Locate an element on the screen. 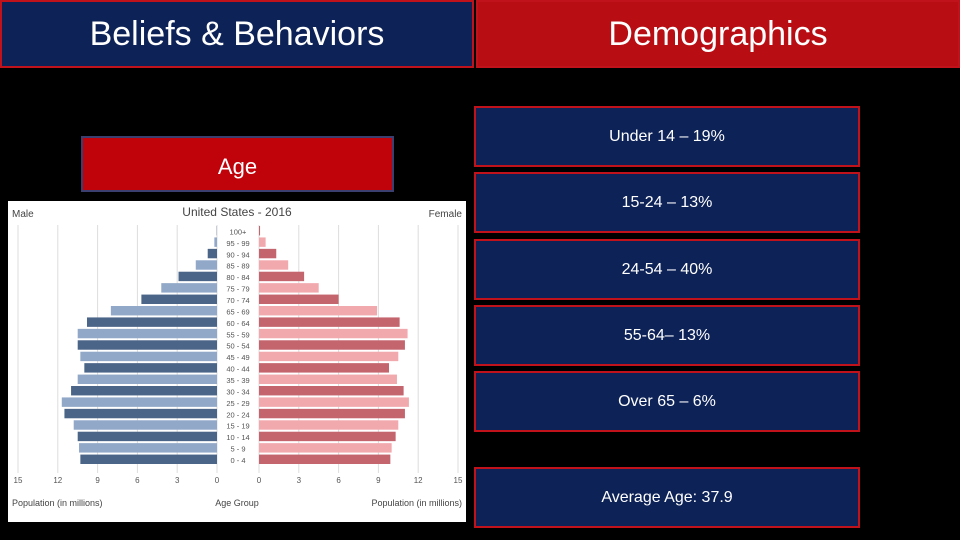  chart-xlabel-left: Population (in millions) is located at coordinates (57, 503).